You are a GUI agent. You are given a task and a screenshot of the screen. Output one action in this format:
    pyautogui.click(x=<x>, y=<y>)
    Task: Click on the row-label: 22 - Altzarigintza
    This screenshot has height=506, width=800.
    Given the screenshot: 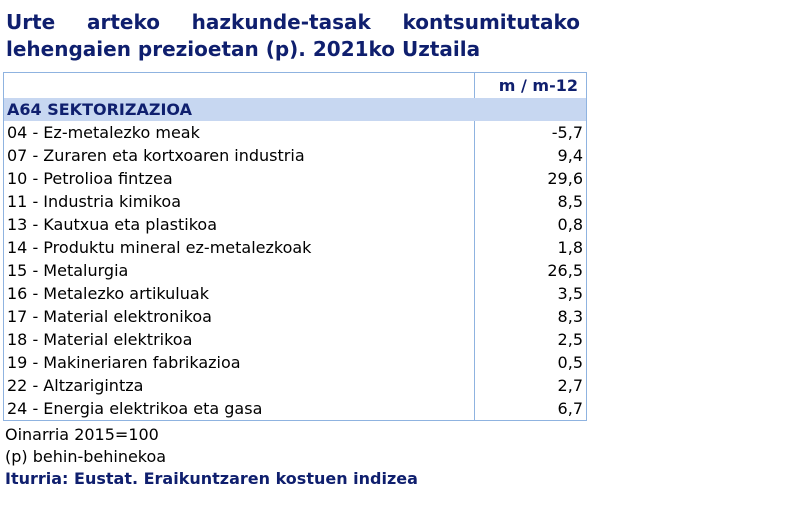 What is the action you would take?
    pyautogui.click(x=239, y=385)
    